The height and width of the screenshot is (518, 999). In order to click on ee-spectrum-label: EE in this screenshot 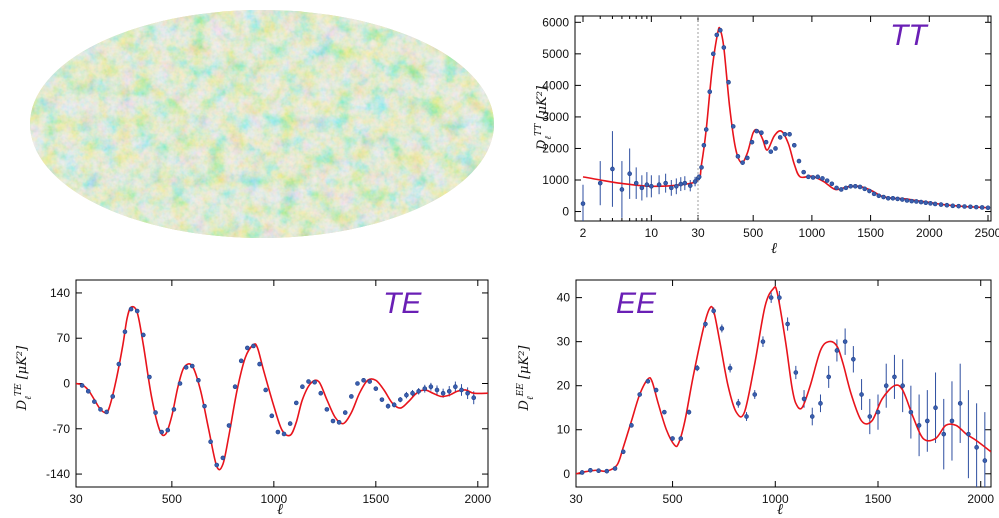, I will do `click(636, 303)`.